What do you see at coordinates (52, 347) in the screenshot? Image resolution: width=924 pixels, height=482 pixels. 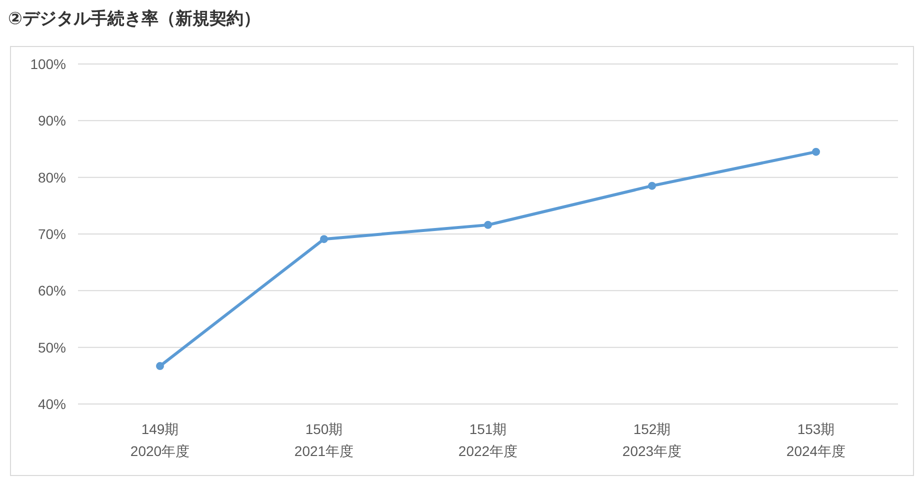 I see `y-tick-label: 50%` at bounding box center [52, 347].